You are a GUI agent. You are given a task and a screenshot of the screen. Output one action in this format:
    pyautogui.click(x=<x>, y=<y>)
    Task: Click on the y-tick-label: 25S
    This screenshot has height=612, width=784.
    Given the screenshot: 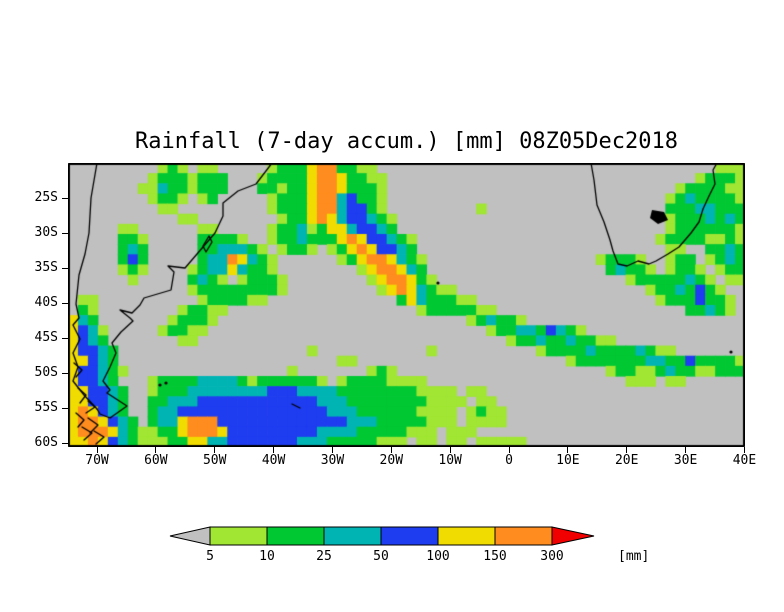 What is the action you would take?
    pyautogui.click(x=46, y=197)
    